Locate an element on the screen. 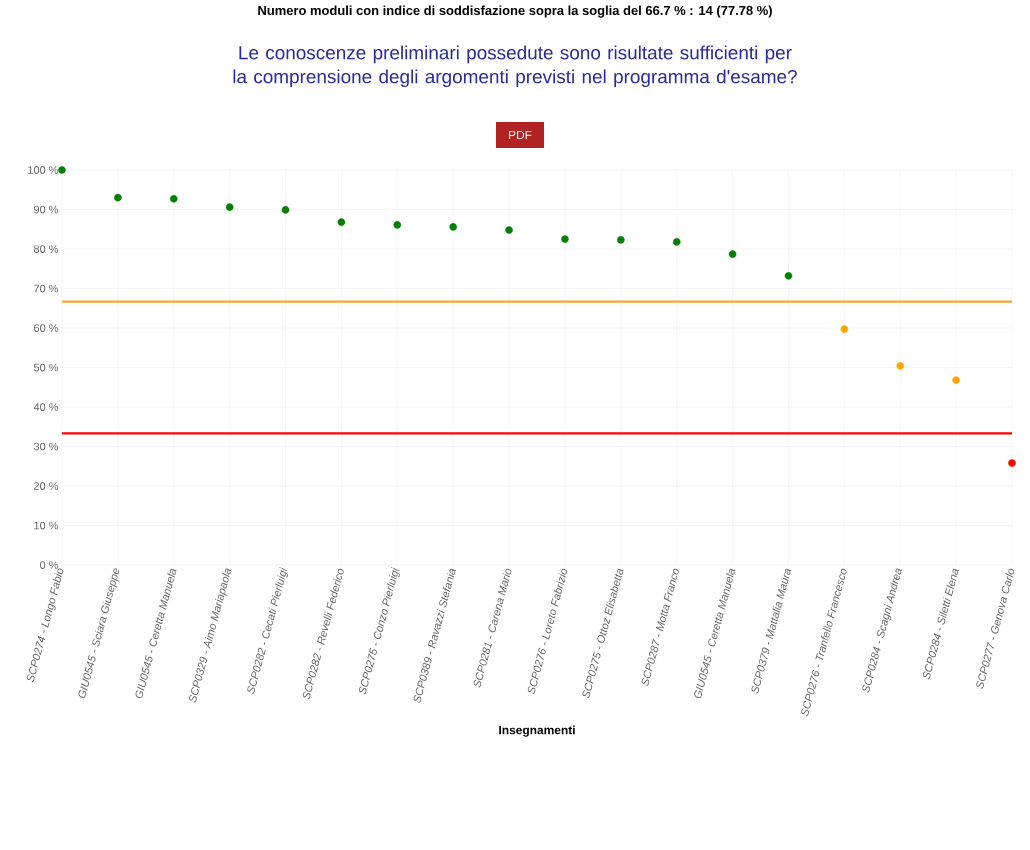 This screenshot has height=850, width=1030. y-tick-label: 60 % is located at coordinates (46, 328).